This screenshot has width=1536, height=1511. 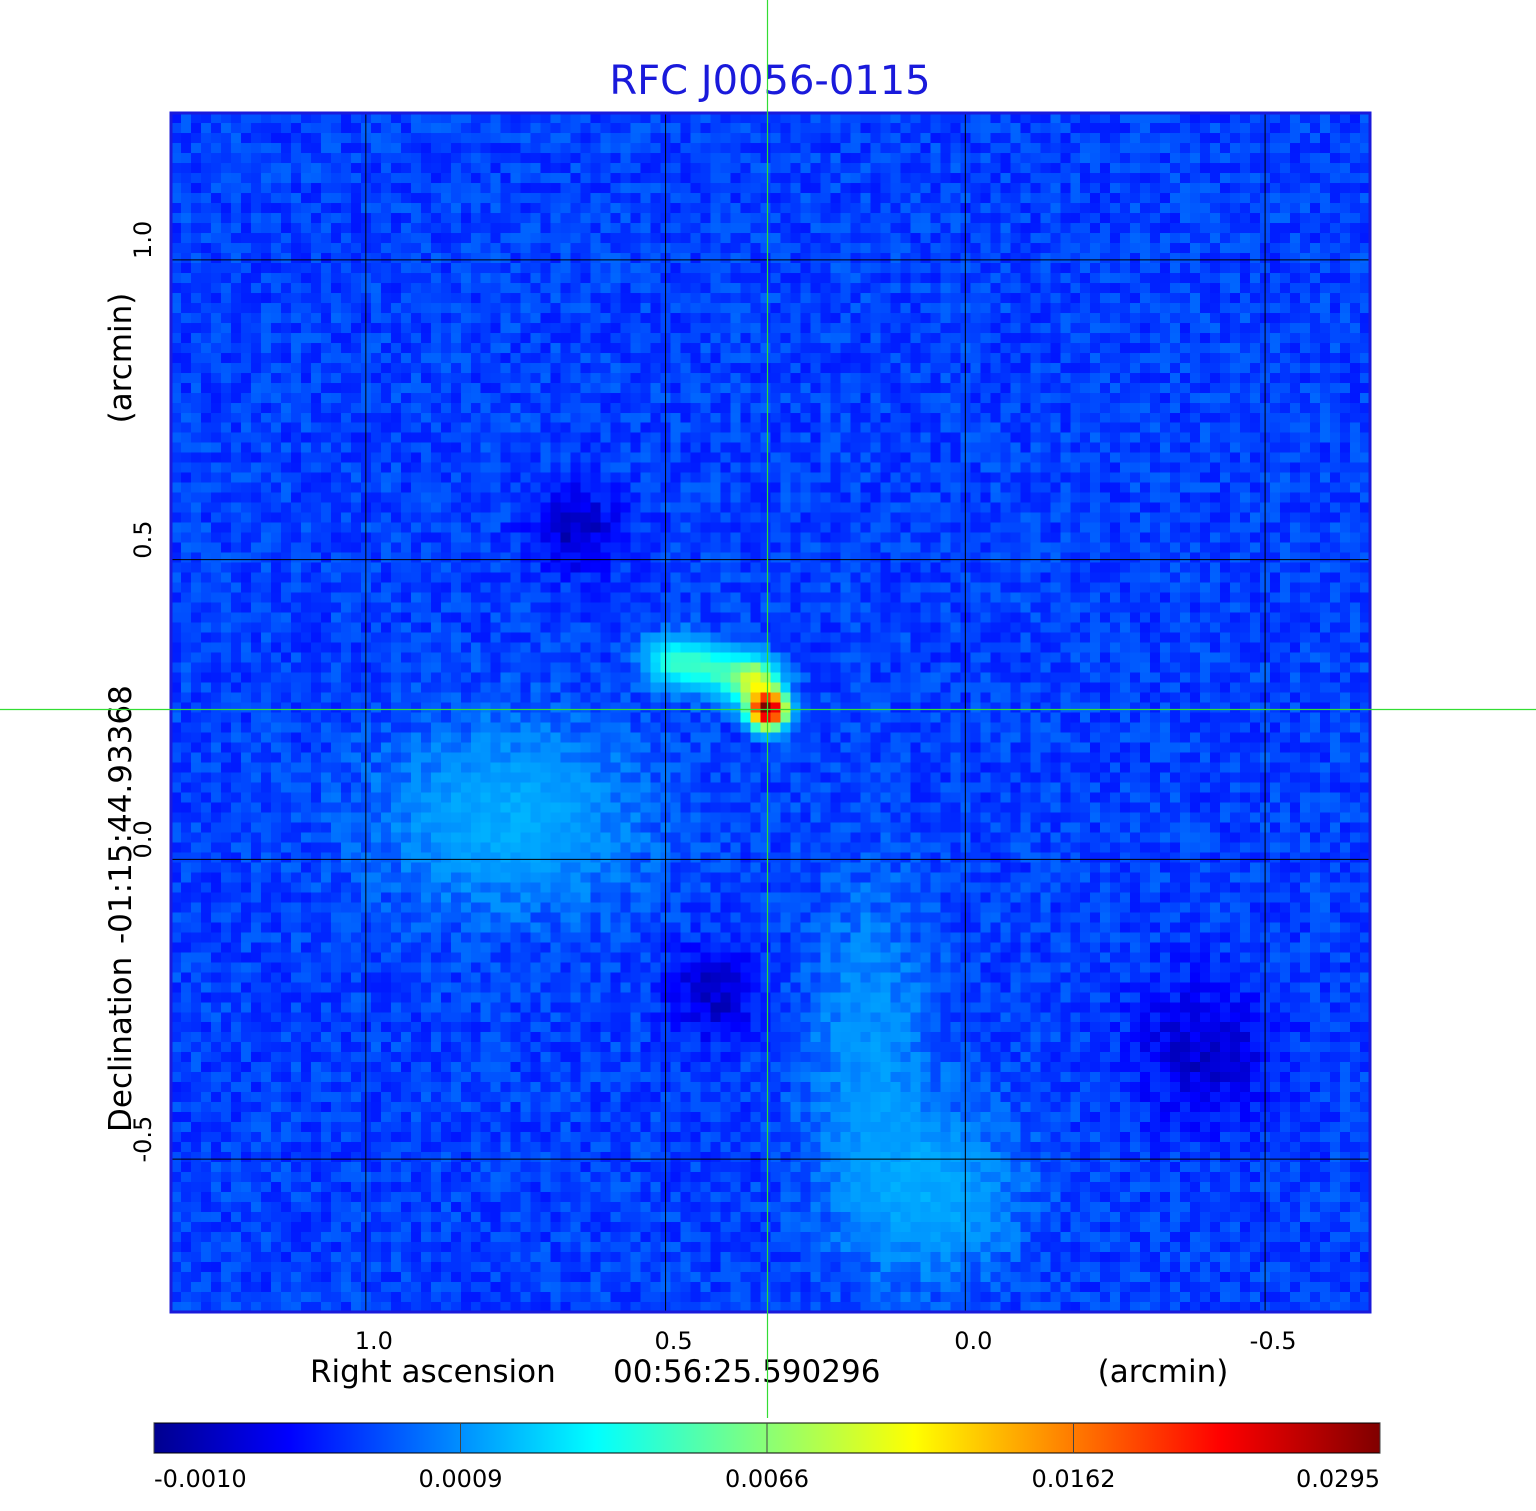 I want to click on y-axis-label: Declination -01:15:44.93368, so click(x=121, y=908).